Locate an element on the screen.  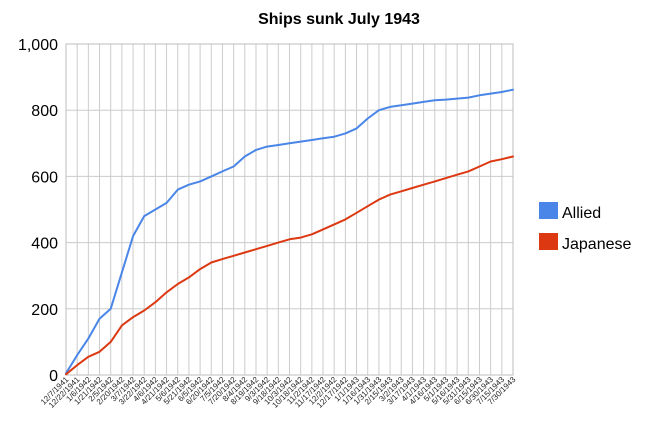
y-tick-label: 0 is located at coordinates (53, 376).